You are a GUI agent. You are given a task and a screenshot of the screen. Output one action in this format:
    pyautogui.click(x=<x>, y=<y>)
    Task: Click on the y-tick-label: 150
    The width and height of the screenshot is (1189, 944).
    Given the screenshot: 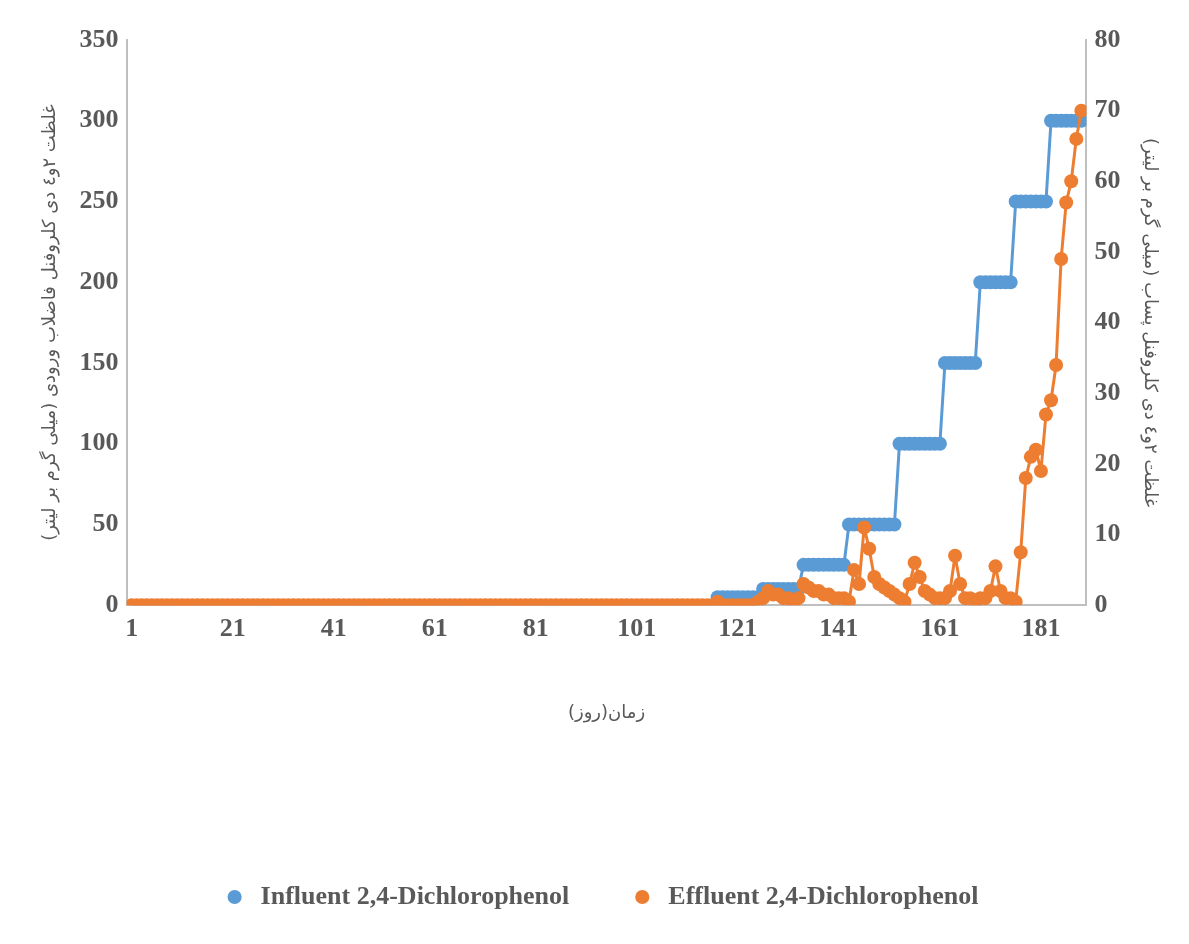 What is the action you would take?
    pyautogui.click(x=99, y=361)
    